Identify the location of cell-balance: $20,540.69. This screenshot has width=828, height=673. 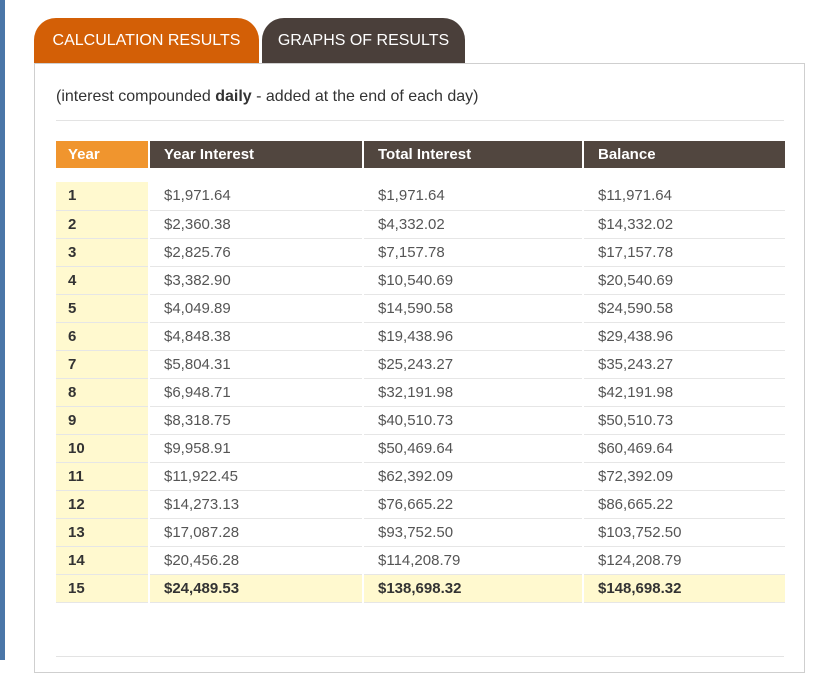
(684, 280).